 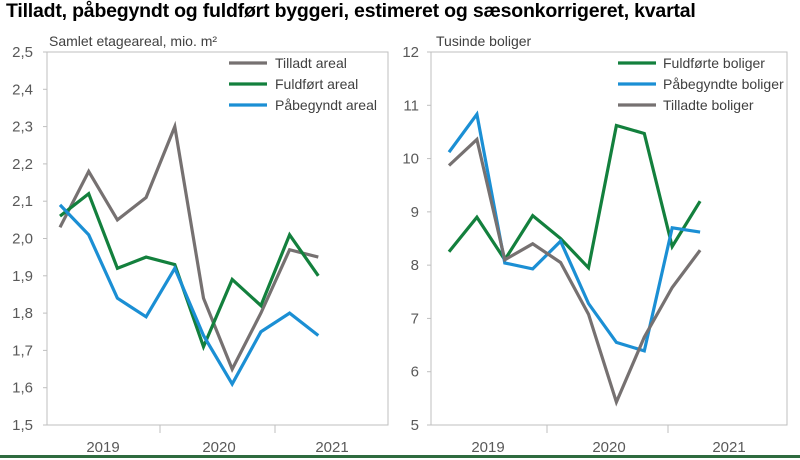 What do you see at coordinates (415, 425) in the screenshot?
I see `y-tick-label: 5` at bounding box center [415, 425].